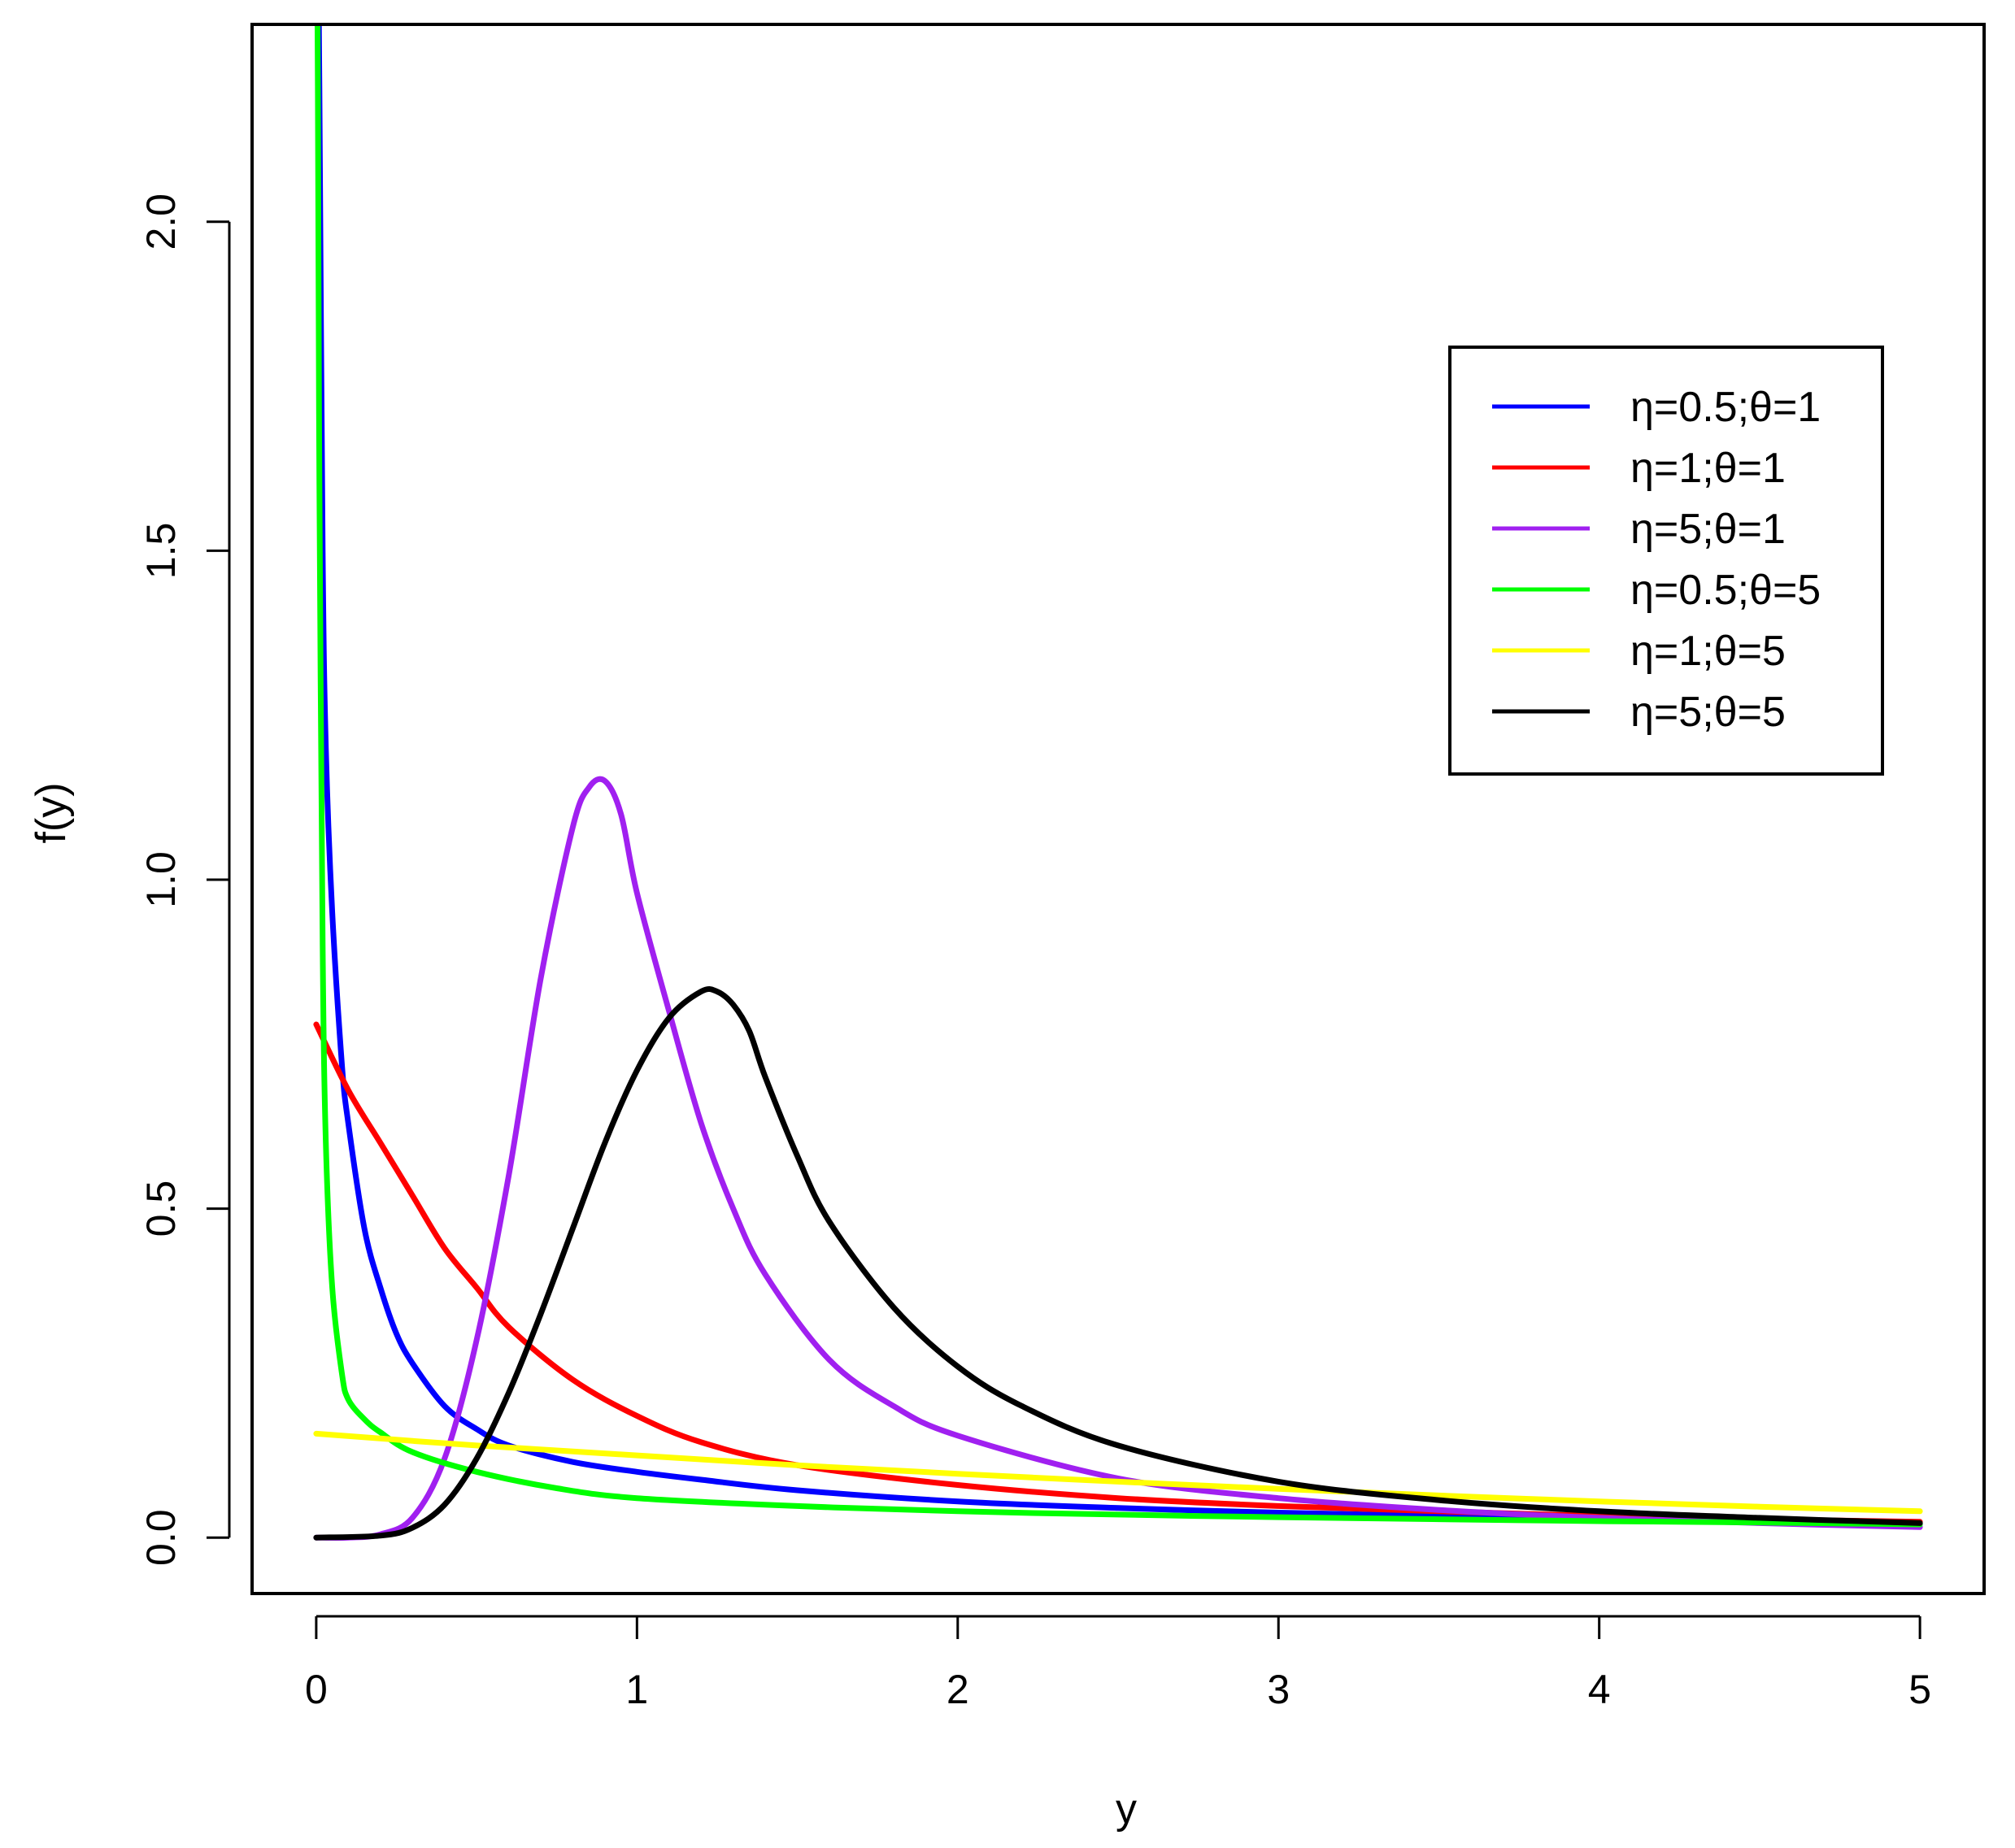 The image size is (2015, 1848). I want to click on legend-box, so click(1666, 561).